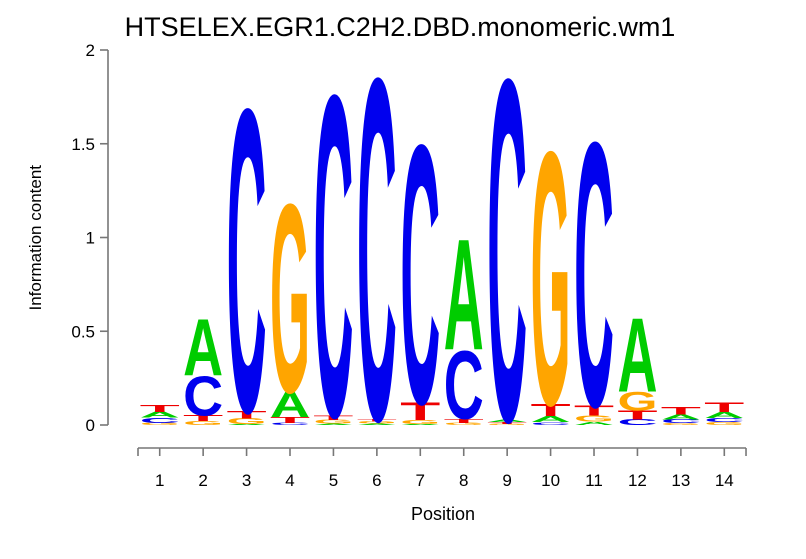 The image size is (806, 559). I want to click on logo-letter-C-pos-14: C, so click(724, 420).